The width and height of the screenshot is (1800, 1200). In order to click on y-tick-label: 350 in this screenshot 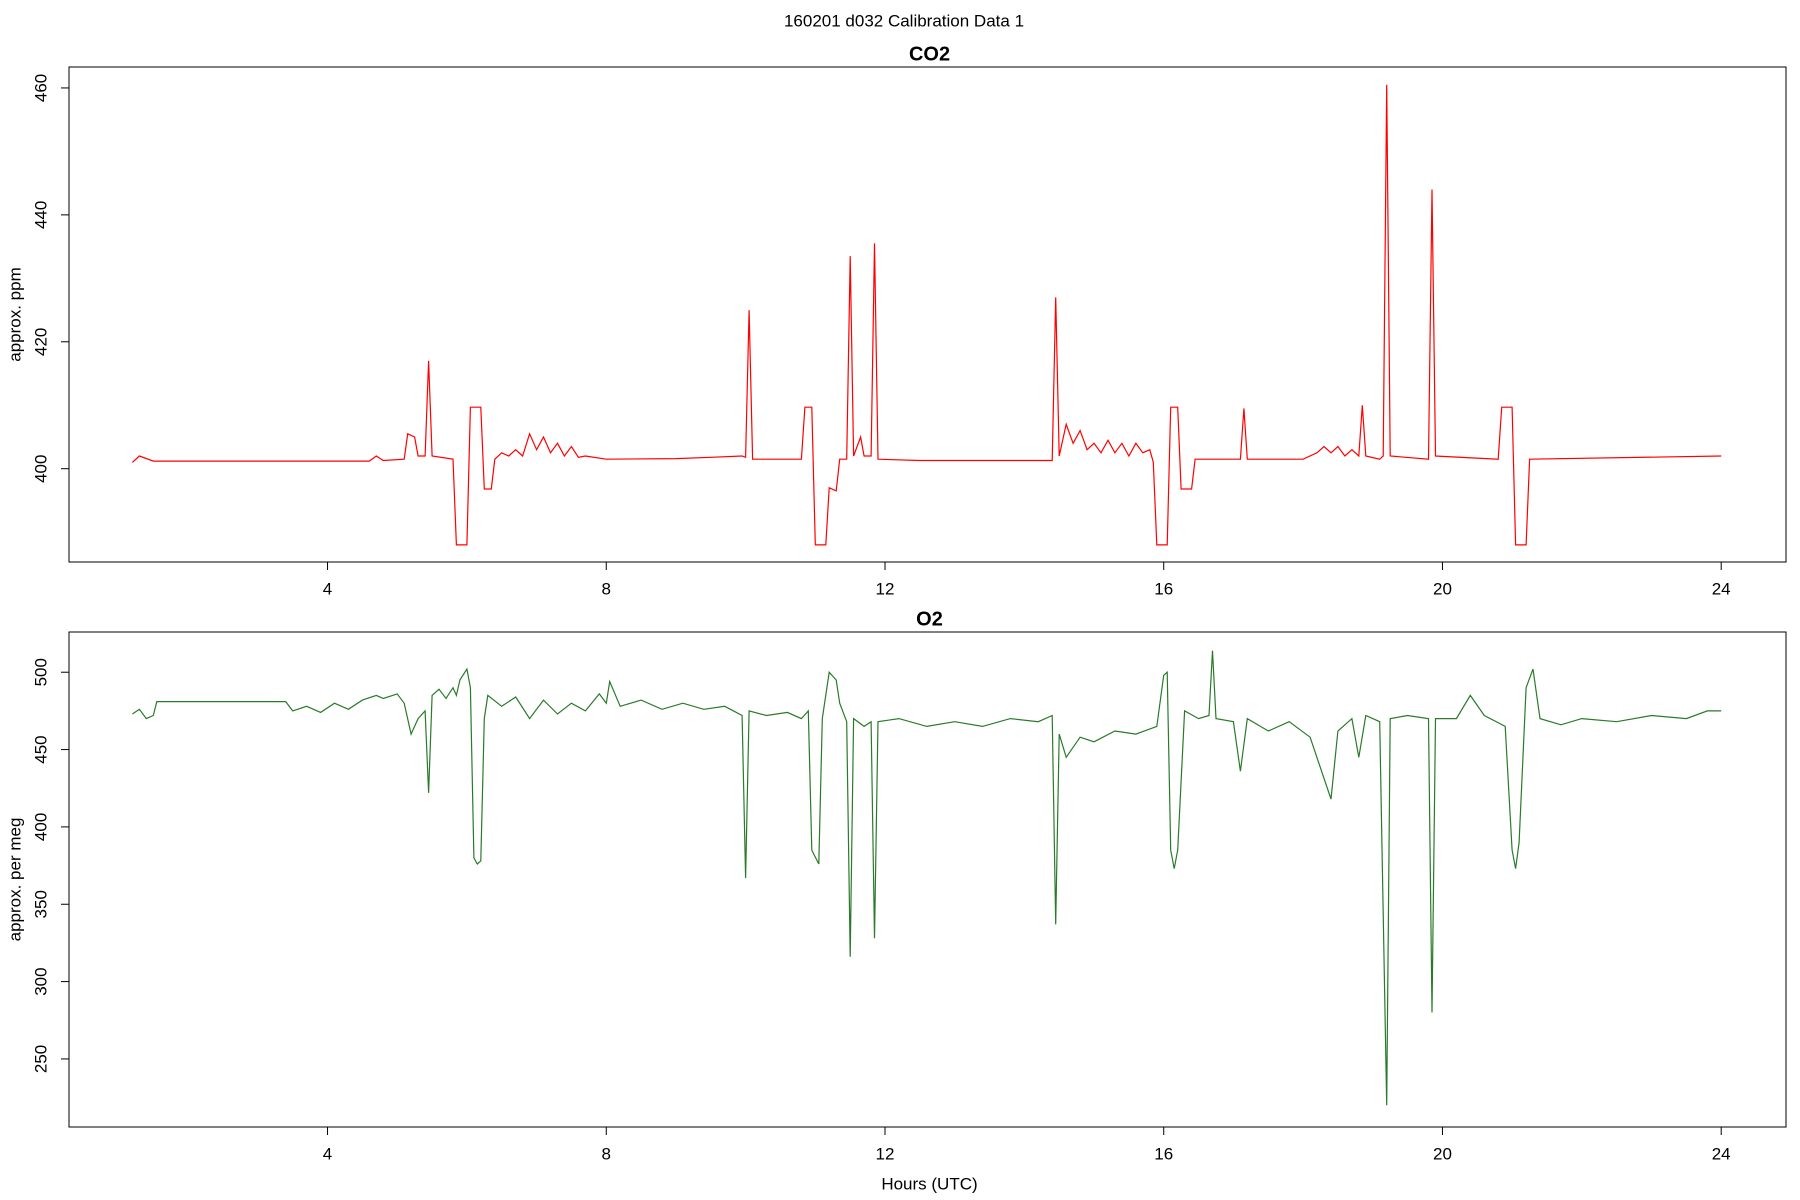, I will do `click(40, 904)`.